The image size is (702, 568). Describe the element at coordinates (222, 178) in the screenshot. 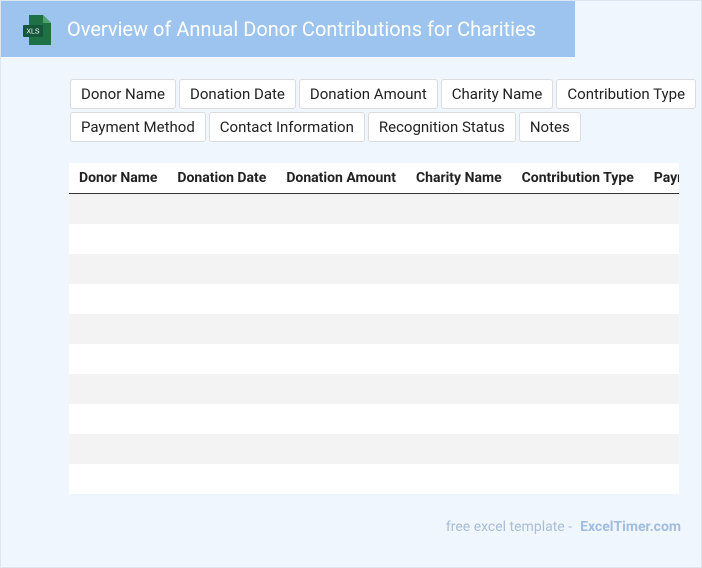

I see `column-header: Donation Date` at that location.